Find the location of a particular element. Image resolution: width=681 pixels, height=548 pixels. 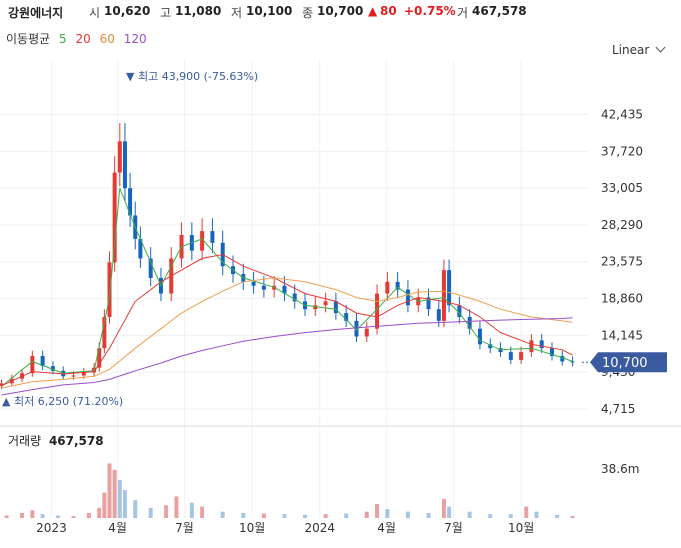

price-badge is located at coordinates (628, 362).